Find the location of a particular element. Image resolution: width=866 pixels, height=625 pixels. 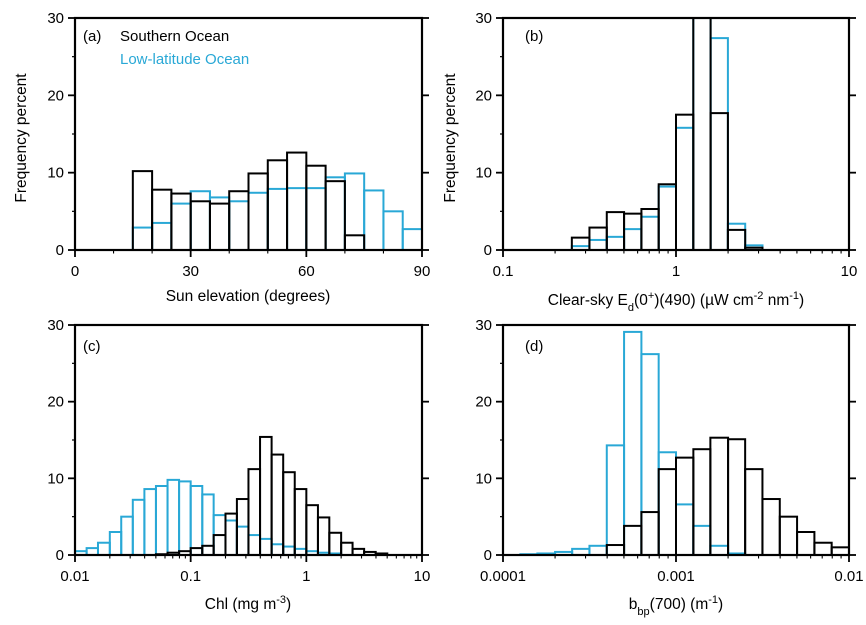

x-tick-label-a-2: 60 is located at coordinates (306, 271).